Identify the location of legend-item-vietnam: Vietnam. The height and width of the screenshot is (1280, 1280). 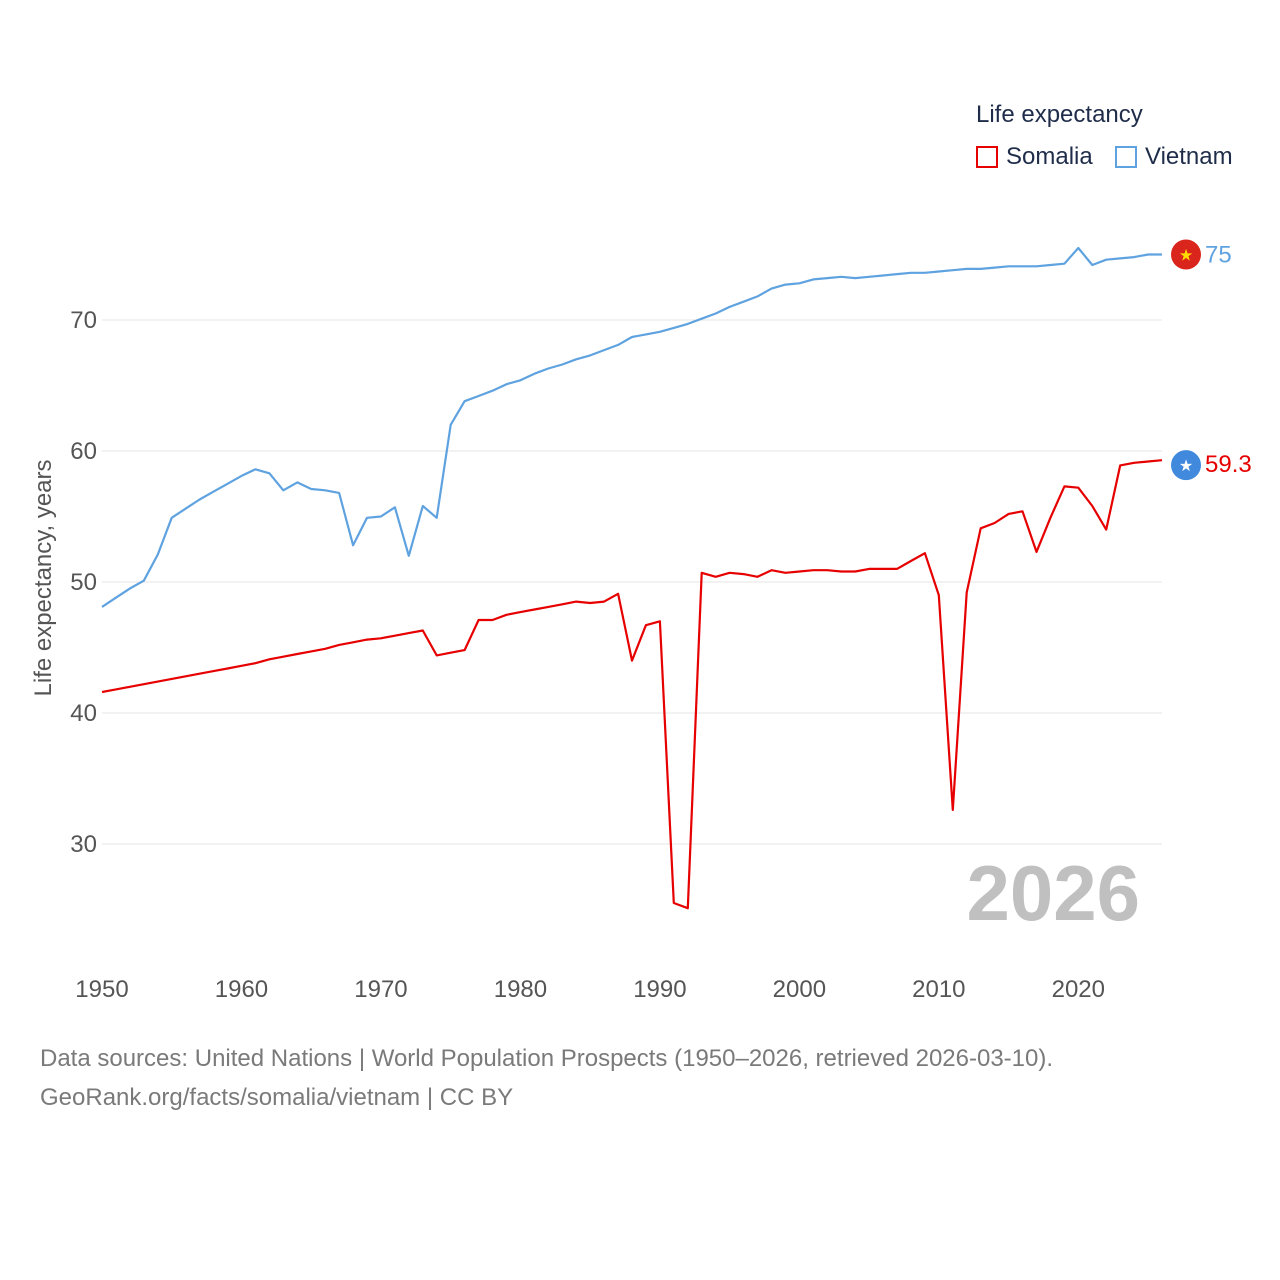
(1174, 157).